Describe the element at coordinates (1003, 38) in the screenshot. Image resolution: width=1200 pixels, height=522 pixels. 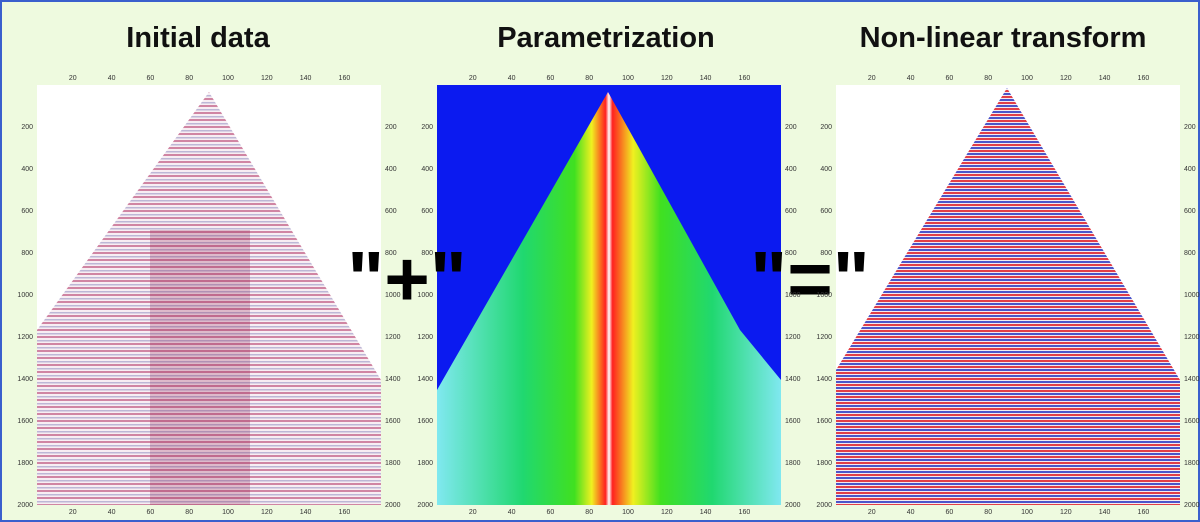
I see `panel-title: Non-linear transform` at that location.